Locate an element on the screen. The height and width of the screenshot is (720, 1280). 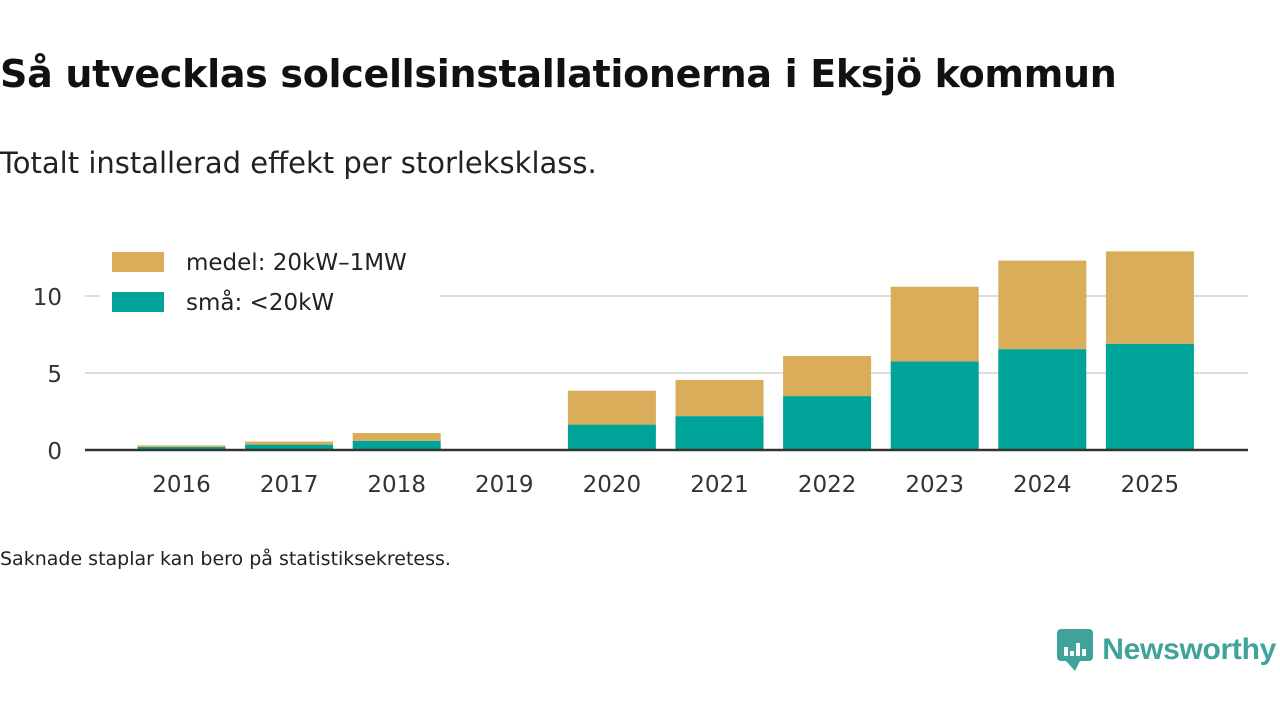
x-tick-label-2025: 2025 is located at coordinates (1150, 485).